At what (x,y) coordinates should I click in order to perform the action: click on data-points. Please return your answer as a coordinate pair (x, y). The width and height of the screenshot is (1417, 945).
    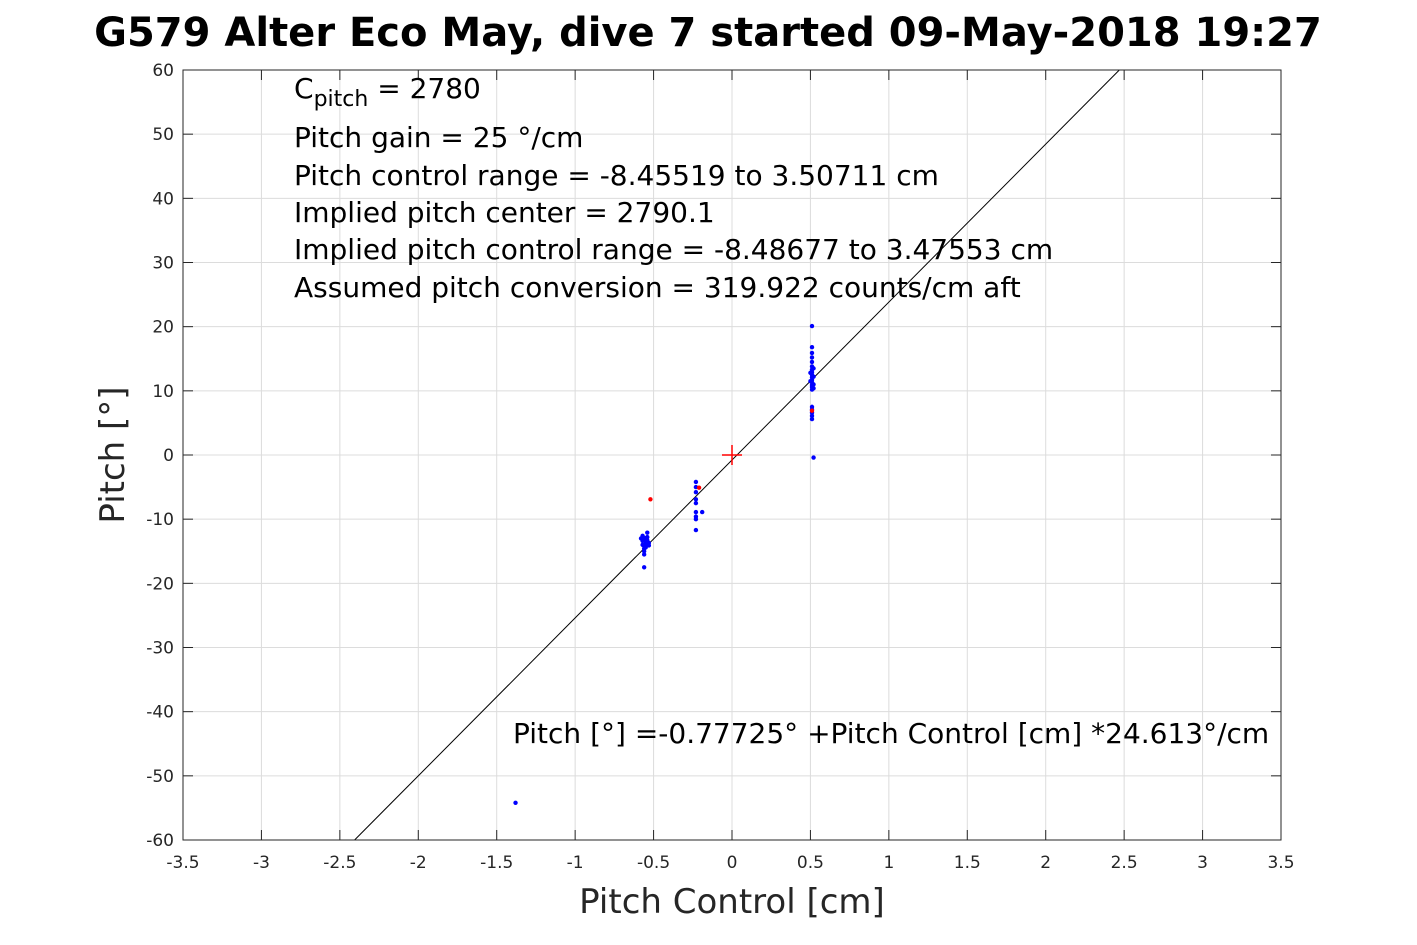
    Looking at the image, I should click on (664, 564).